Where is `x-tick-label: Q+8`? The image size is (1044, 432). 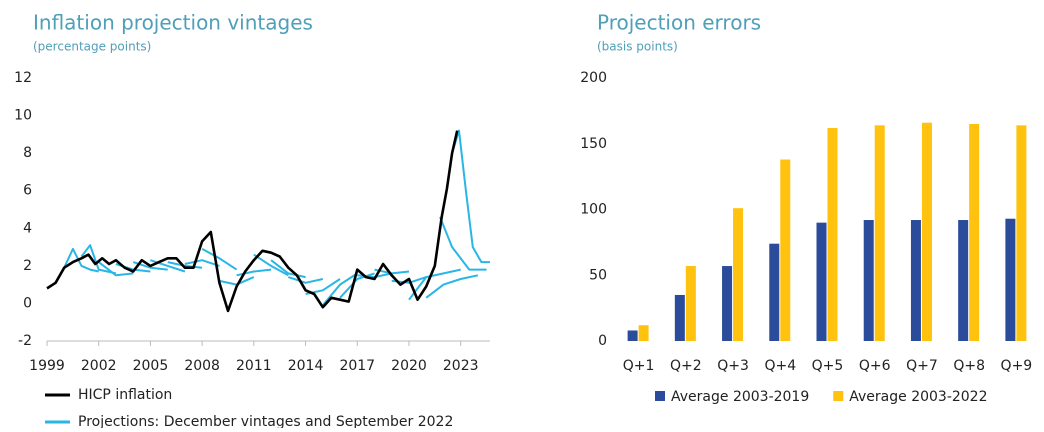
x-tick-label: Q+8 is located at coordinates (969, 366).